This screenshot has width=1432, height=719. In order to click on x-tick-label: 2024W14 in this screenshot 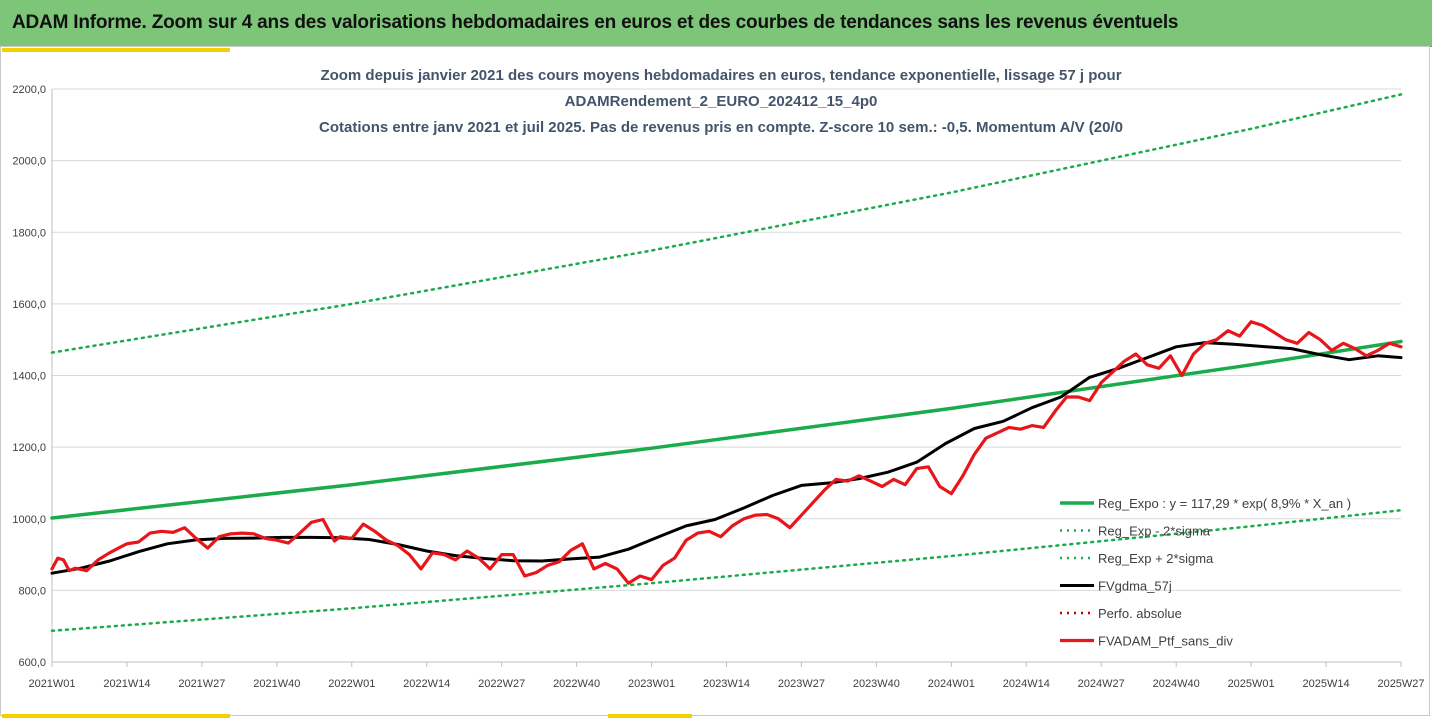, I will do `click(1026, 684)`.